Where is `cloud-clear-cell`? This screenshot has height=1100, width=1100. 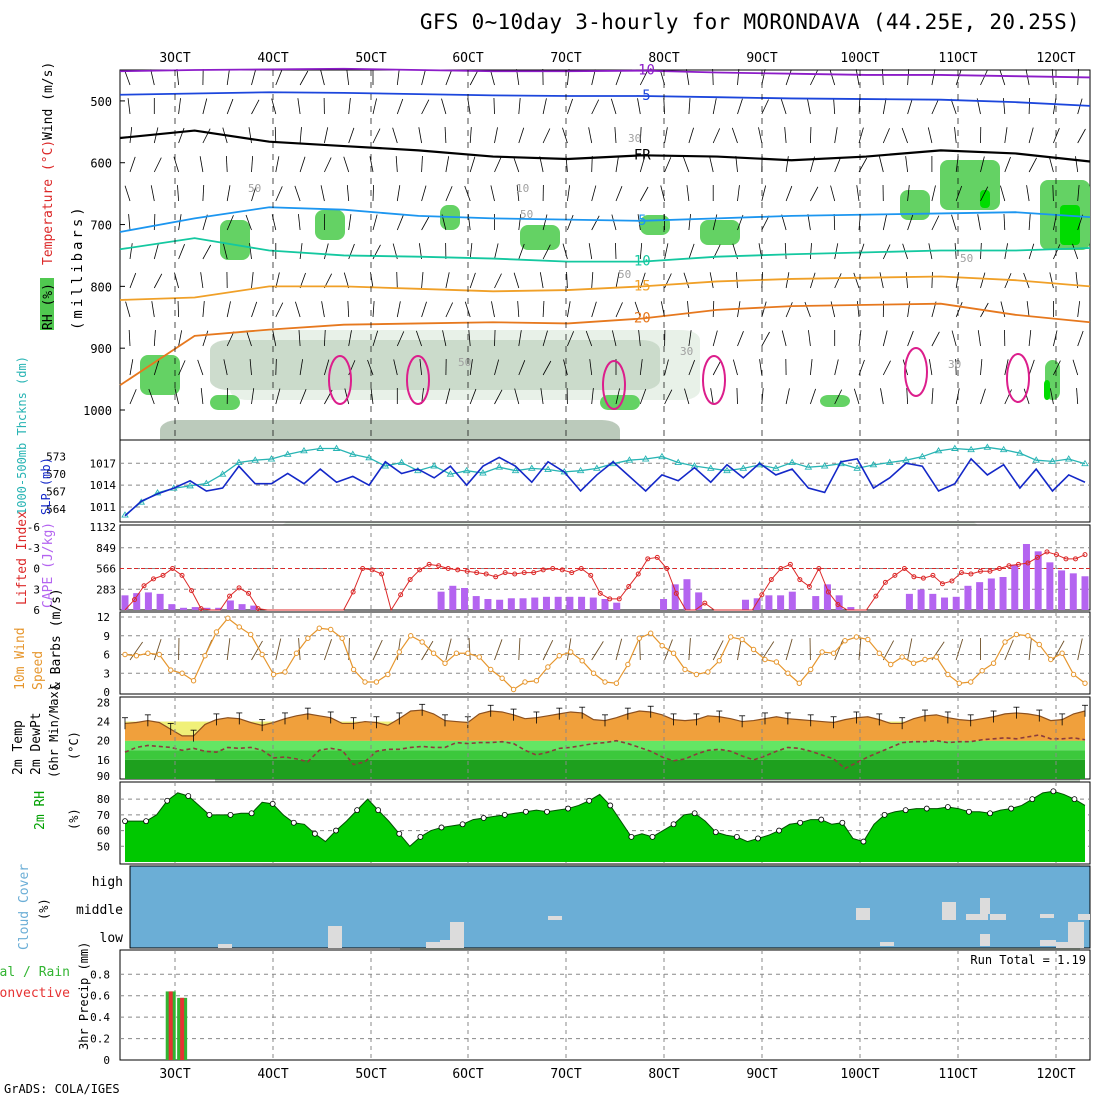 cloud-clear-cell is located at coordinates (998, 917).